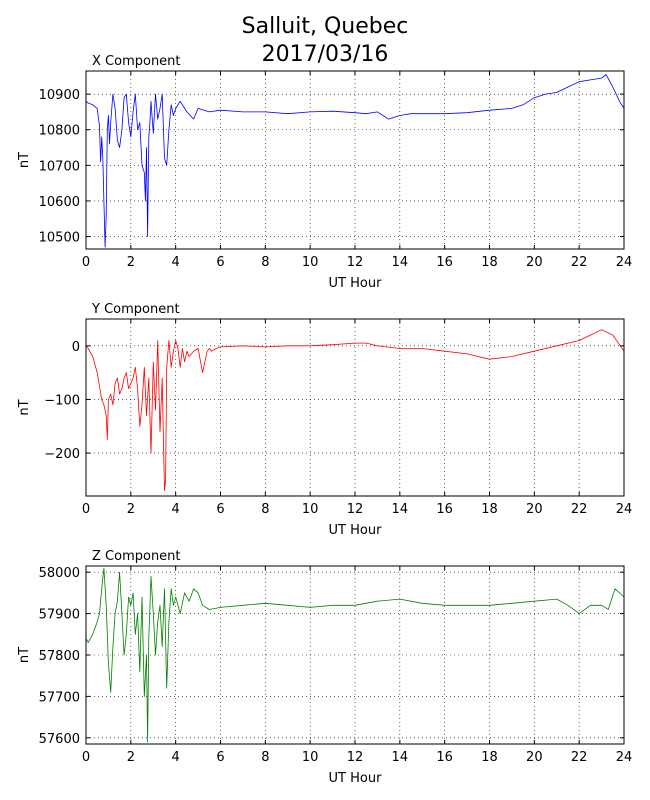 The height and width of the screenshot is (800, 650). I want to click on panel-title: Z Component, so click(136, 556).